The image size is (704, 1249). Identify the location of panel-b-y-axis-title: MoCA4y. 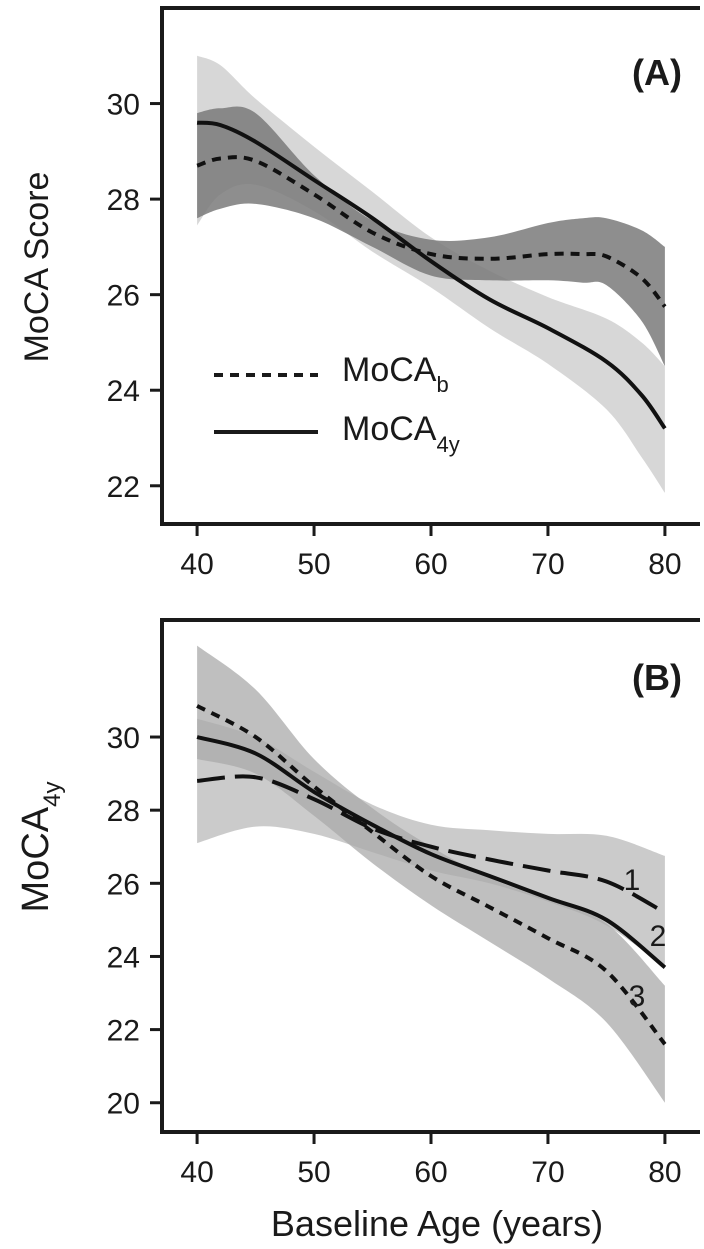
(40, 847).